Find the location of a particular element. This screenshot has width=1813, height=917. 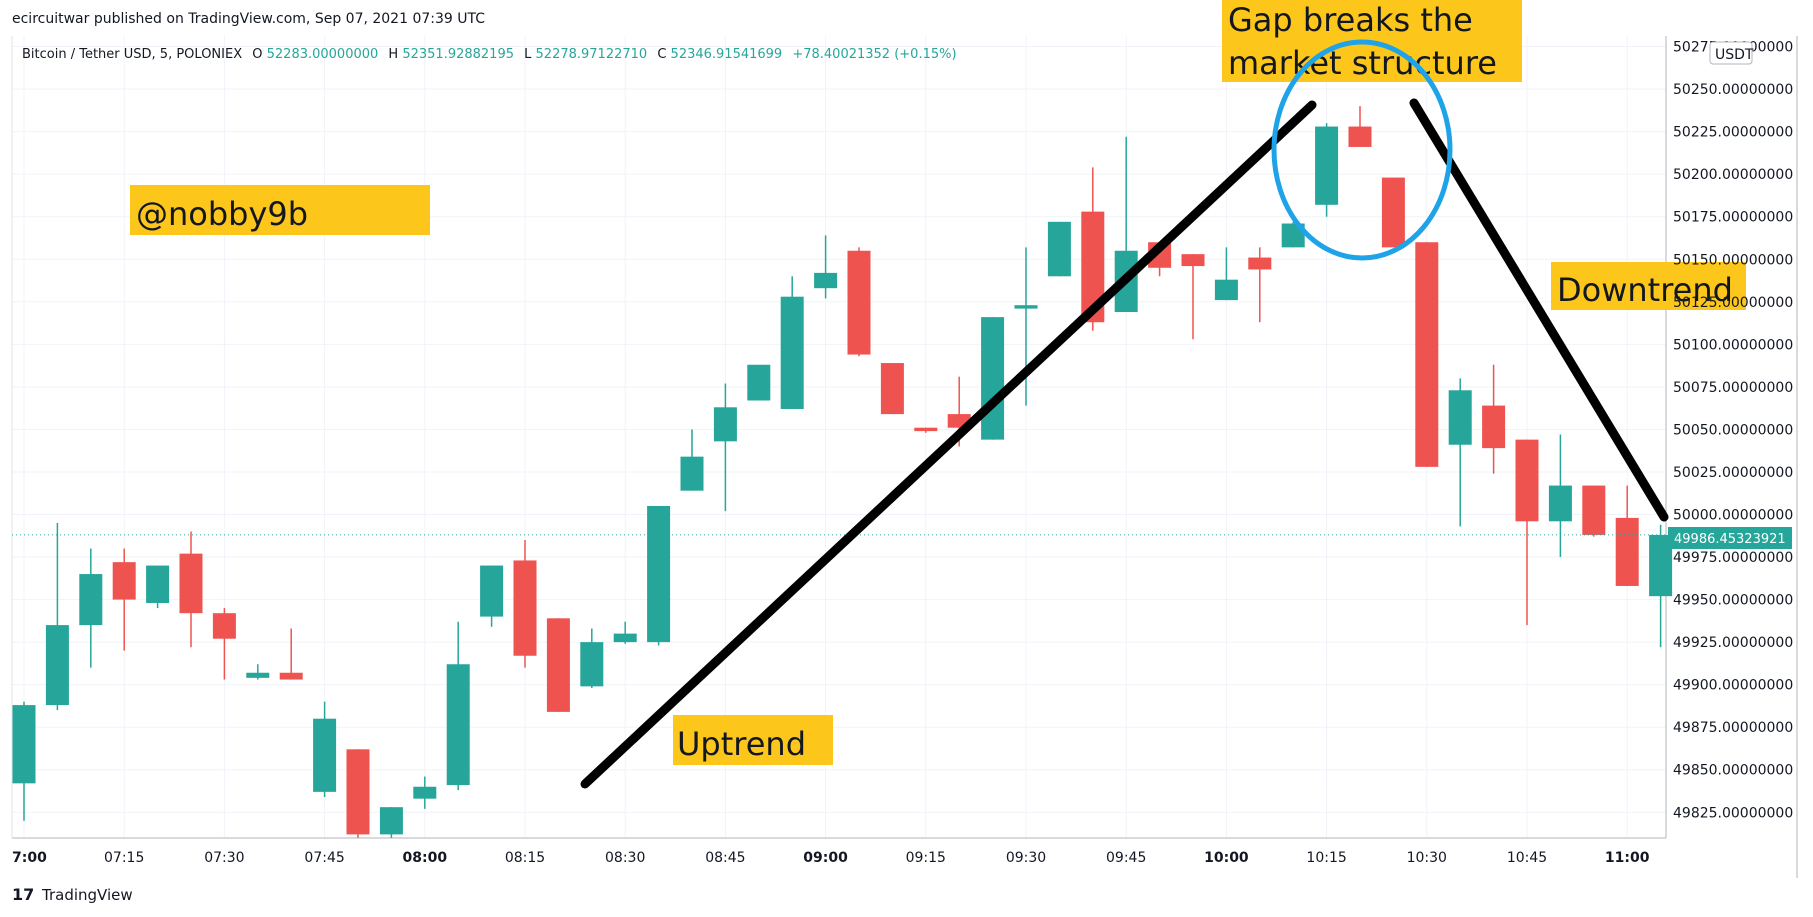

legend-h-label: H is located at coordinates (393, 54).